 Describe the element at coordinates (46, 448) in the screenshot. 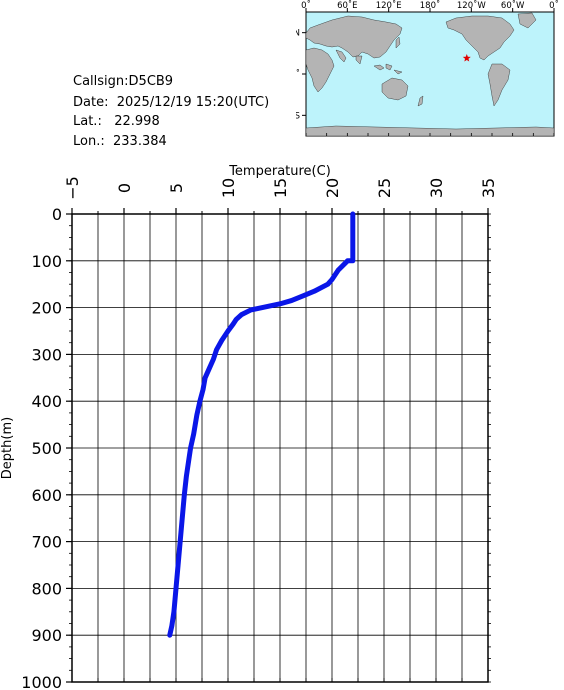

I see `y-tick-label: 500` at that location.